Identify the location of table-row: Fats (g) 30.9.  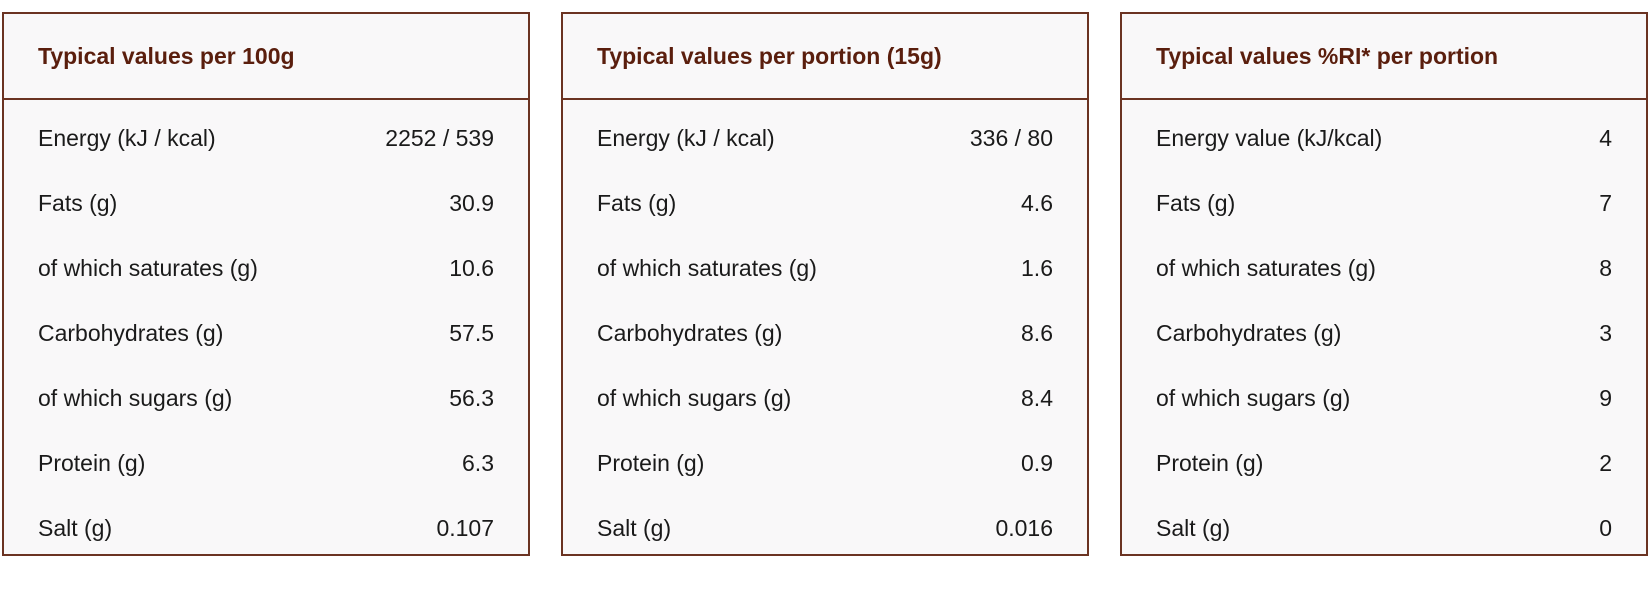
(266, 203).